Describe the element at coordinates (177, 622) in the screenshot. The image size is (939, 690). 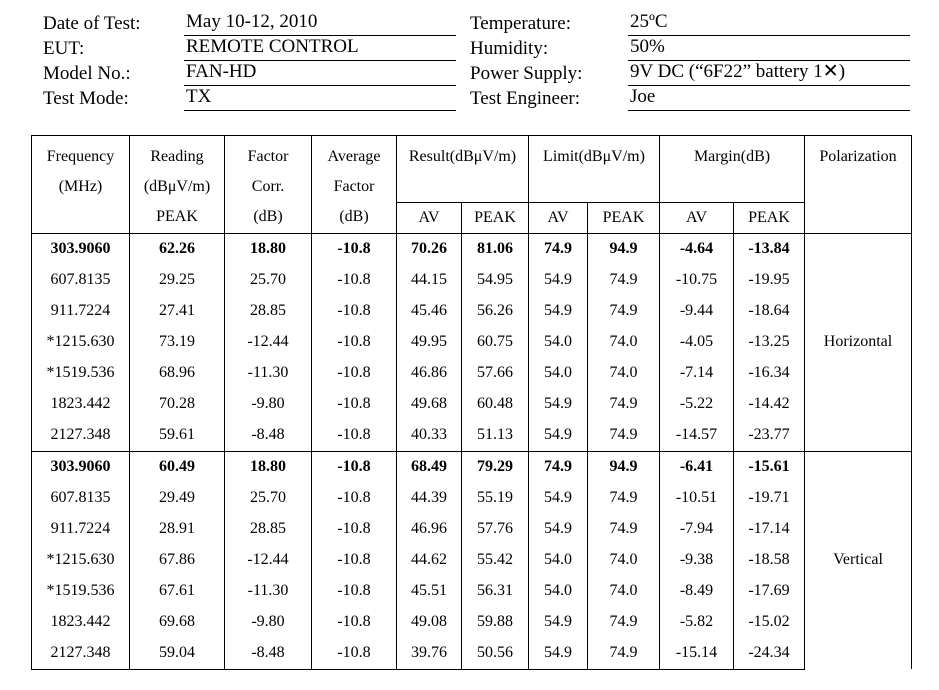
I see `cell-reading-peak: 69.68` at that location.